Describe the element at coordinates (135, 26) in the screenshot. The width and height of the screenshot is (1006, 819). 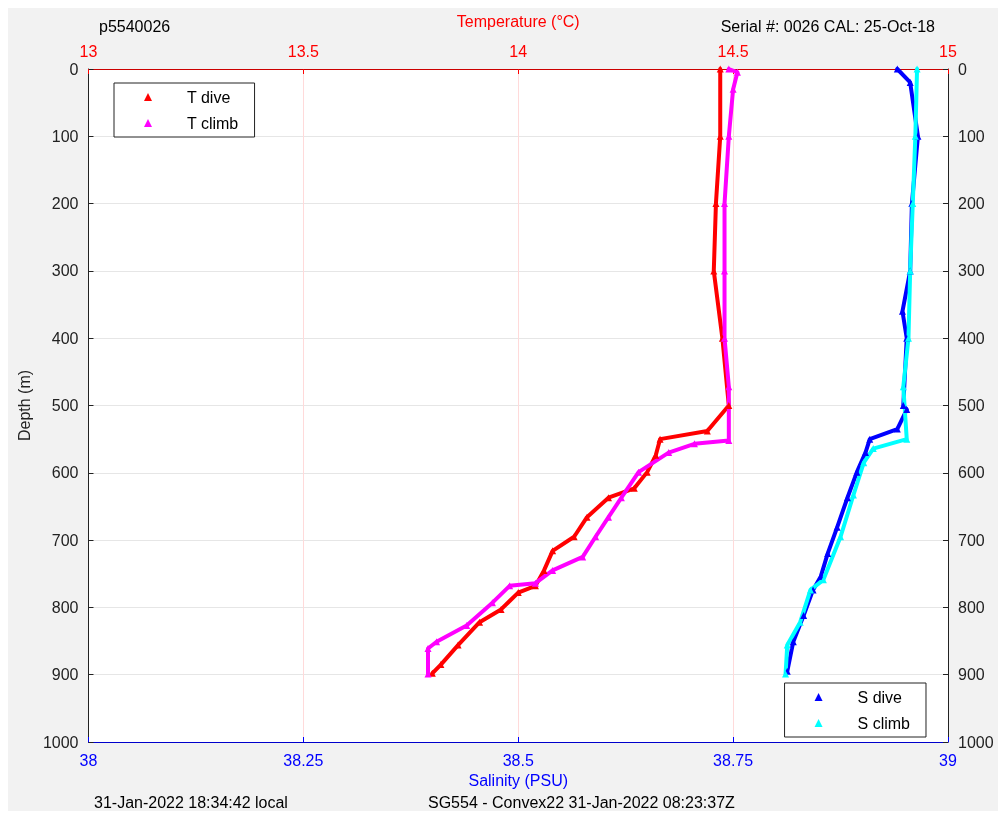
I see `chart-title: p5540026` at that location.